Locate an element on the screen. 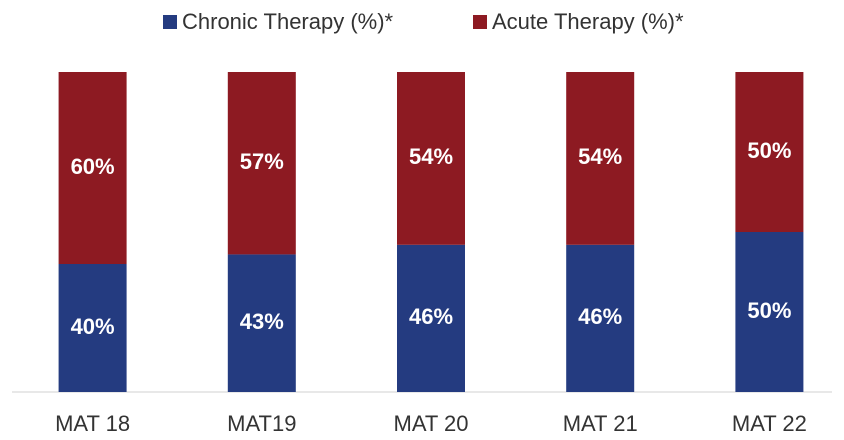 The height and width of the screenshot is (440, 844). data-label: 40% is located at coordinates (93, 326).